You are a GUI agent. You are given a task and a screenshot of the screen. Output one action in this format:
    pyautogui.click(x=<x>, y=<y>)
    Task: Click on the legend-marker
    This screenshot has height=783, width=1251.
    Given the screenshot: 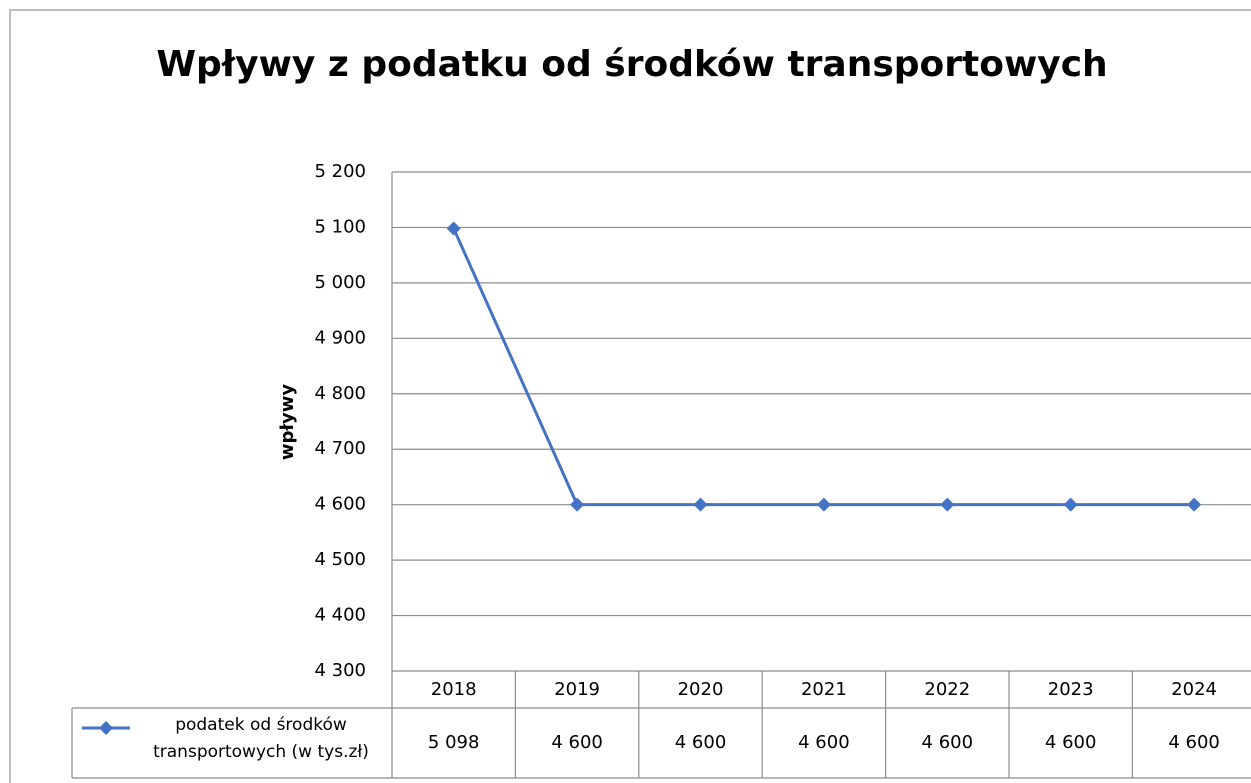 What is the action you would take?
    pyautogui.click(x=106, y=728)
    